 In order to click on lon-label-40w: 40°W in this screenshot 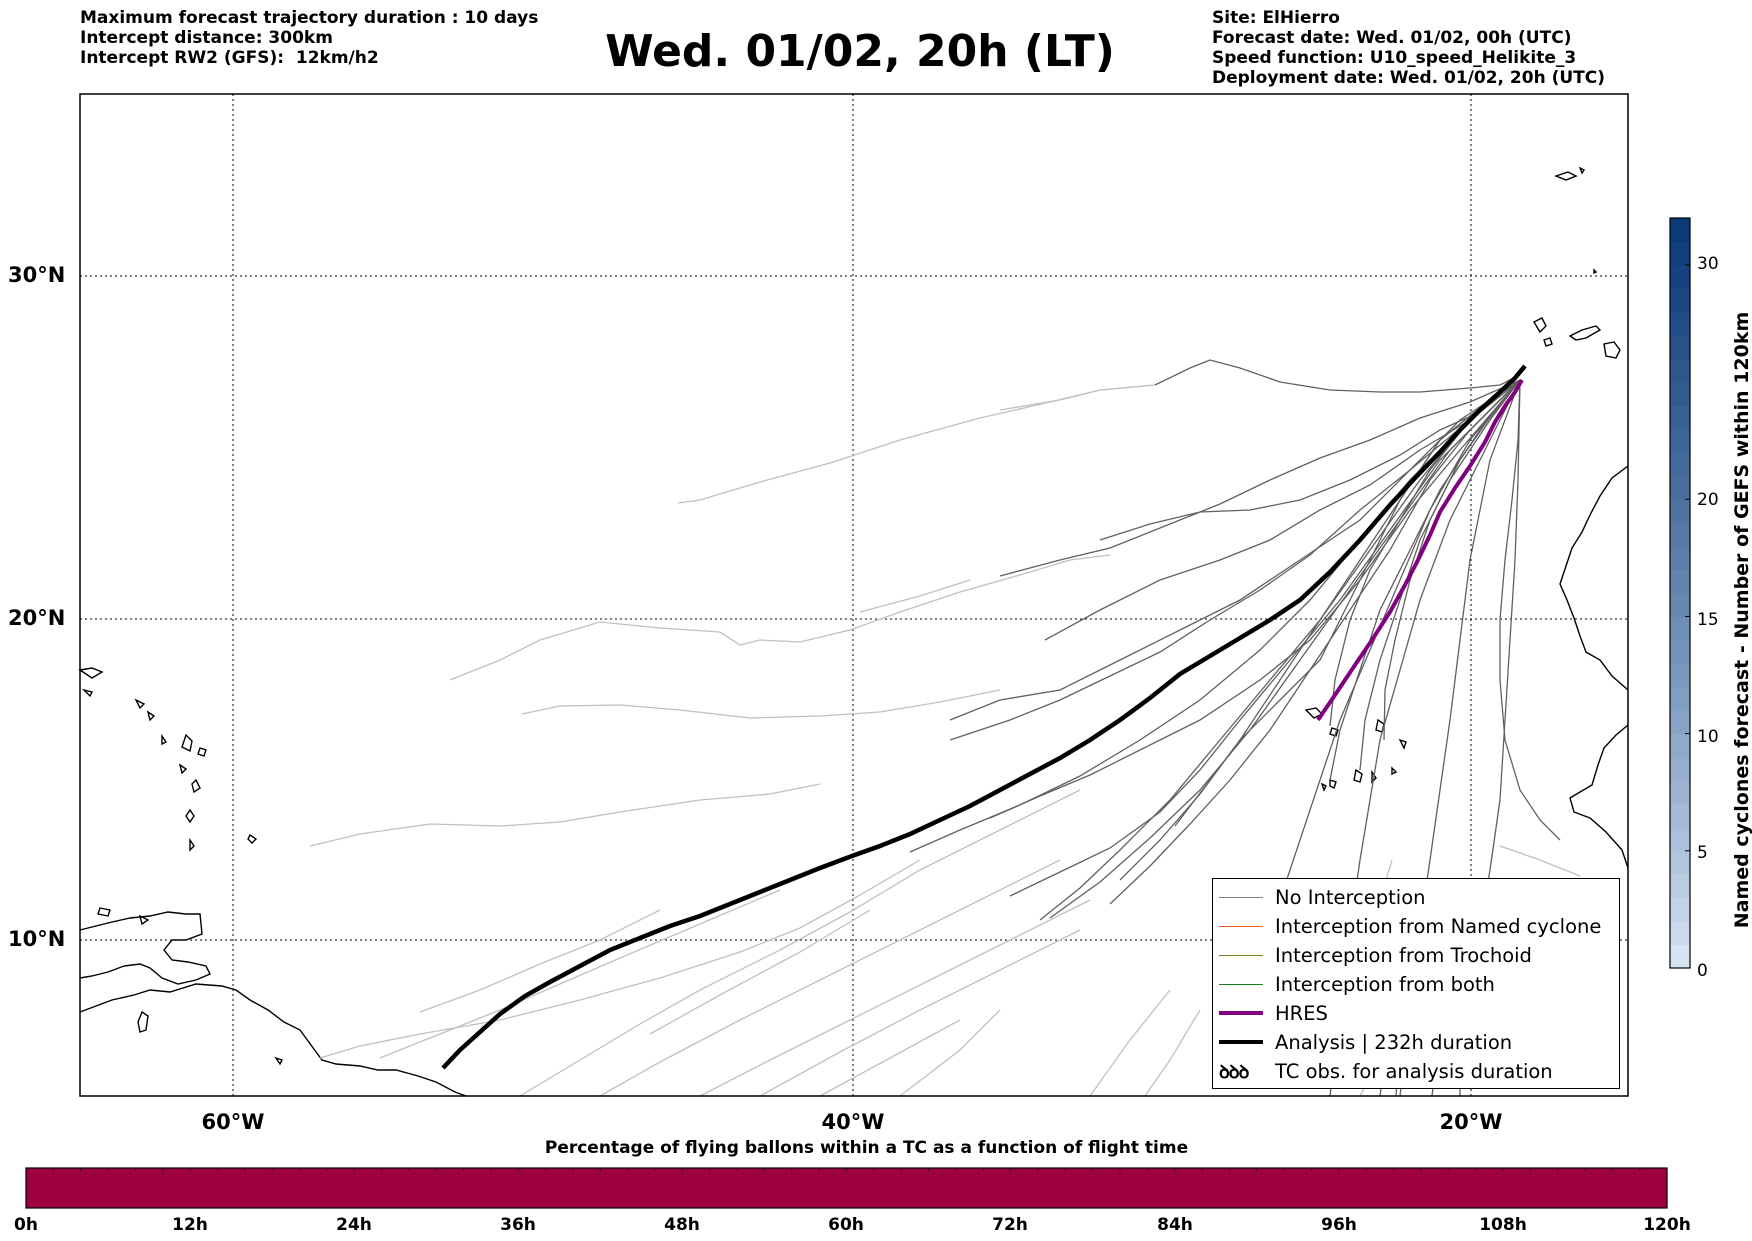, I will do `click(853, 1122)`.